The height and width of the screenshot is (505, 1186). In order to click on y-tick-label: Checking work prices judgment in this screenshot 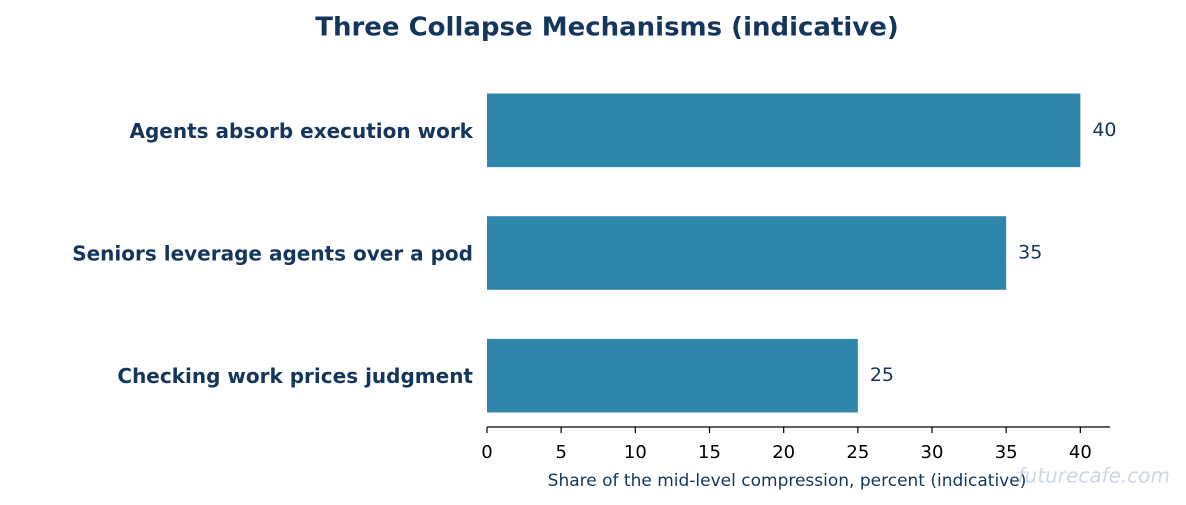, I will do `click(295, 376)`.